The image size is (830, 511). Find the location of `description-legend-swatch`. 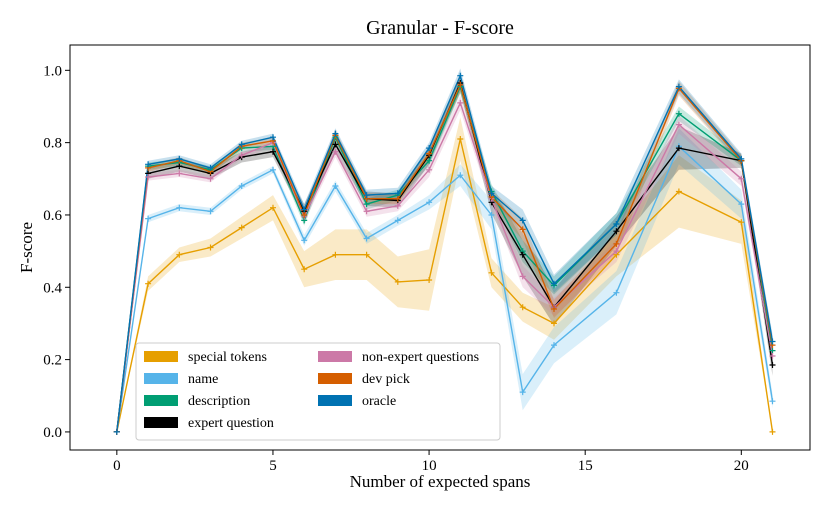

description-legend-swatch is located at coordinates (161, 400).